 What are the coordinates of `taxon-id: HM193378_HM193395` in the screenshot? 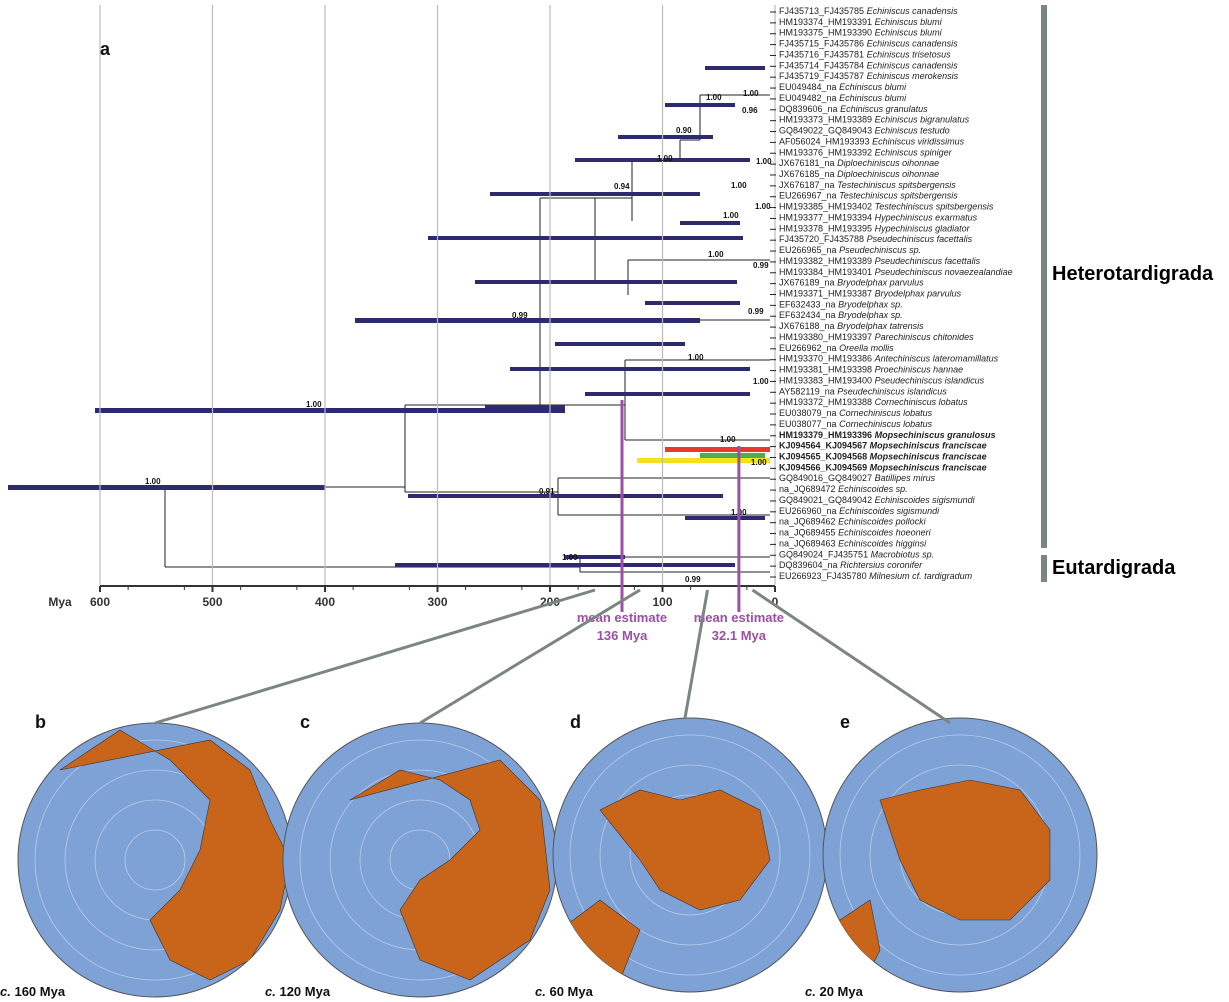 It's located at (825, 229).